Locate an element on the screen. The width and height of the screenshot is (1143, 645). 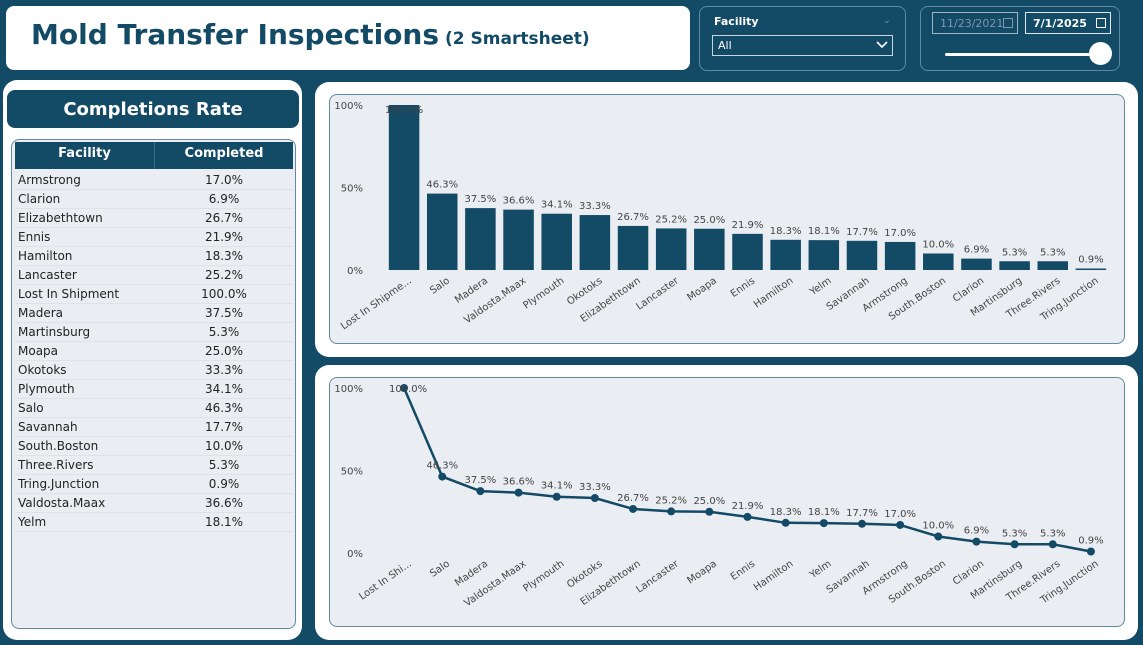
x-tick-label: Yelm is located at coordinates (820, 286).